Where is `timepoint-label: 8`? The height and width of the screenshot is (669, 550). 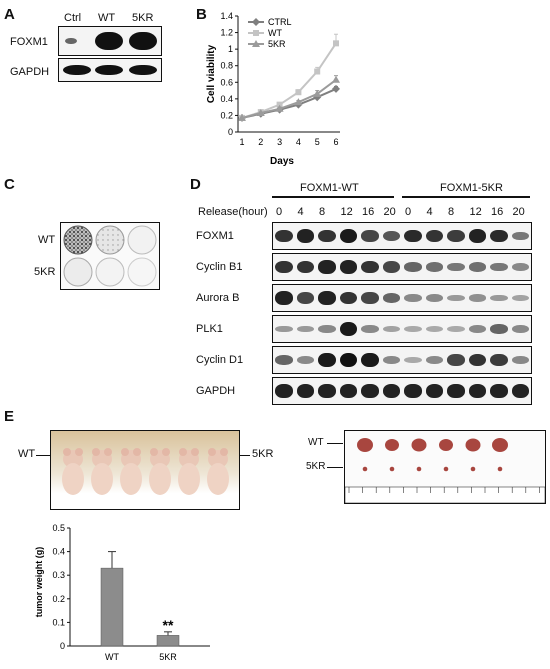 timepoint-label: 8 is located at coordinates (451, 212).